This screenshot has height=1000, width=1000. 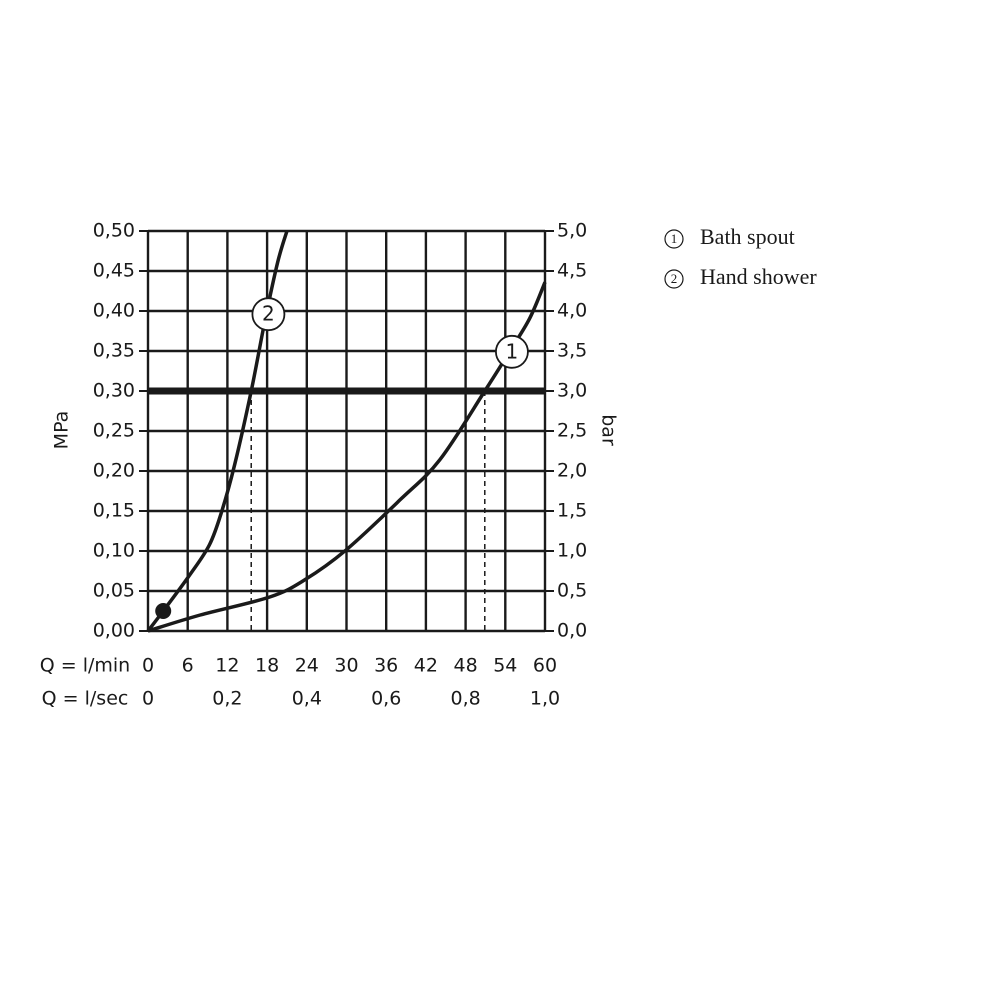 I want to click on x-tick-label: 30, so click(x=346, y=666).